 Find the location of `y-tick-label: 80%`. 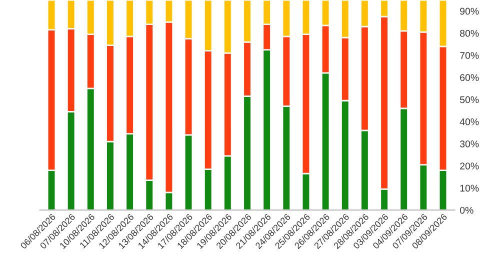

y-tick-label: 80% is located at coordinates (469, 33).